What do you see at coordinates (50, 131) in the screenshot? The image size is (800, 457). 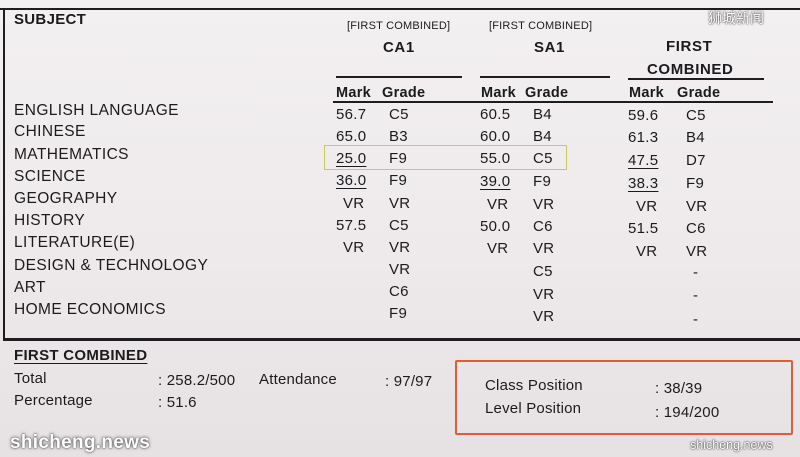 I see `subject-name: CHINESE` at bounding box center [50, 131].